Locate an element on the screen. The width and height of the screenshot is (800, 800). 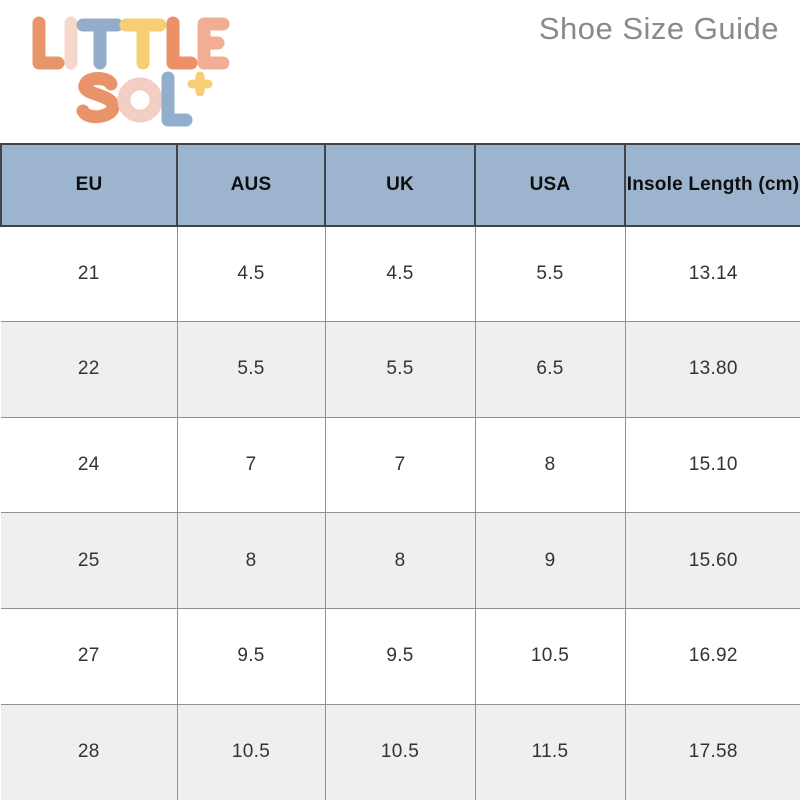
table-row: 25 8 8 9 15.60 is located at coordinates (400, 561).